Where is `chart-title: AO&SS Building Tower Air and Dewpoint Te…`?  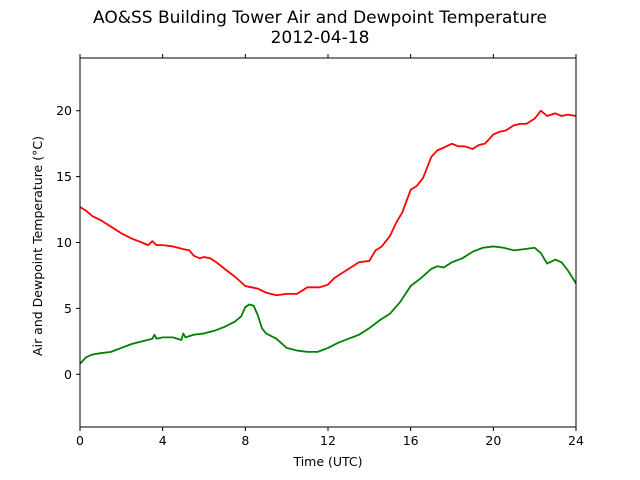 chart-title: AO&SS Building Tower Air and Dewpoint Te… is located at coordinates (319, 18).